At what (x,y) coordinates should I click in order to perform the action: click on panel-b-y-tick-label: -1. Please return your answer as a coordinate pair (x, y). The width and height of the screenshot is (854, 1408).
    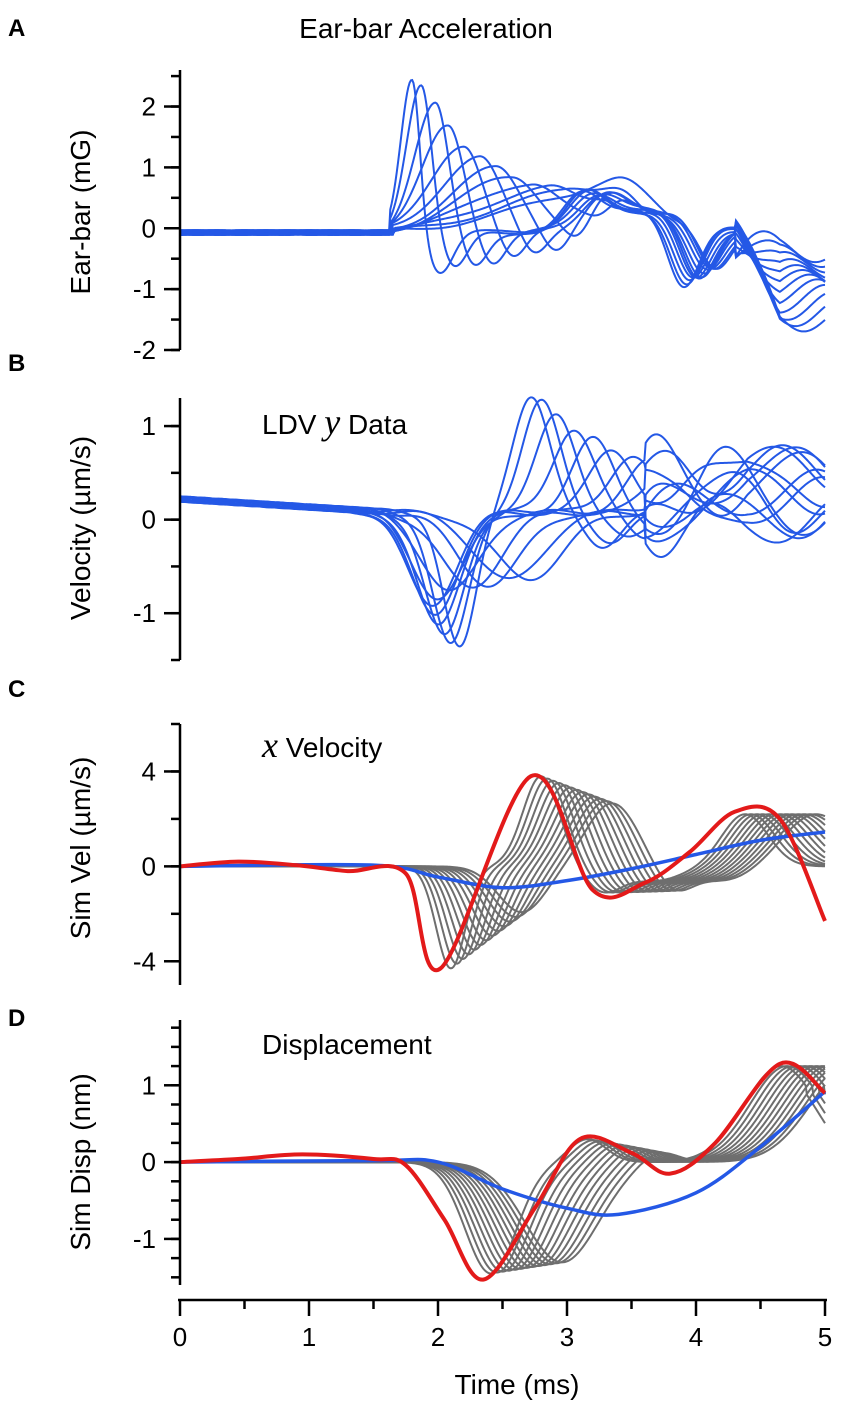
    Looking at the image, I should click on (144, 613).